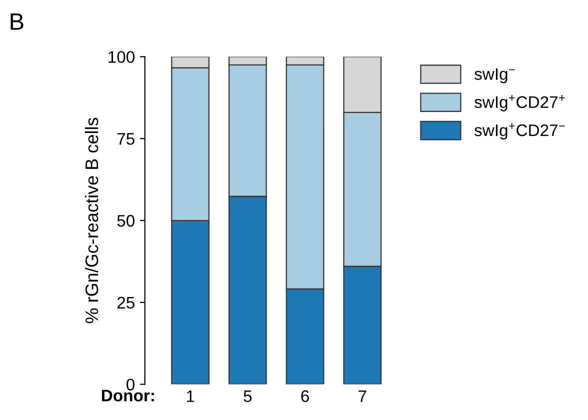  Describe the element at coordinates (305, 396) in the screenshot. I see `x-tick-label: 6` at that location.